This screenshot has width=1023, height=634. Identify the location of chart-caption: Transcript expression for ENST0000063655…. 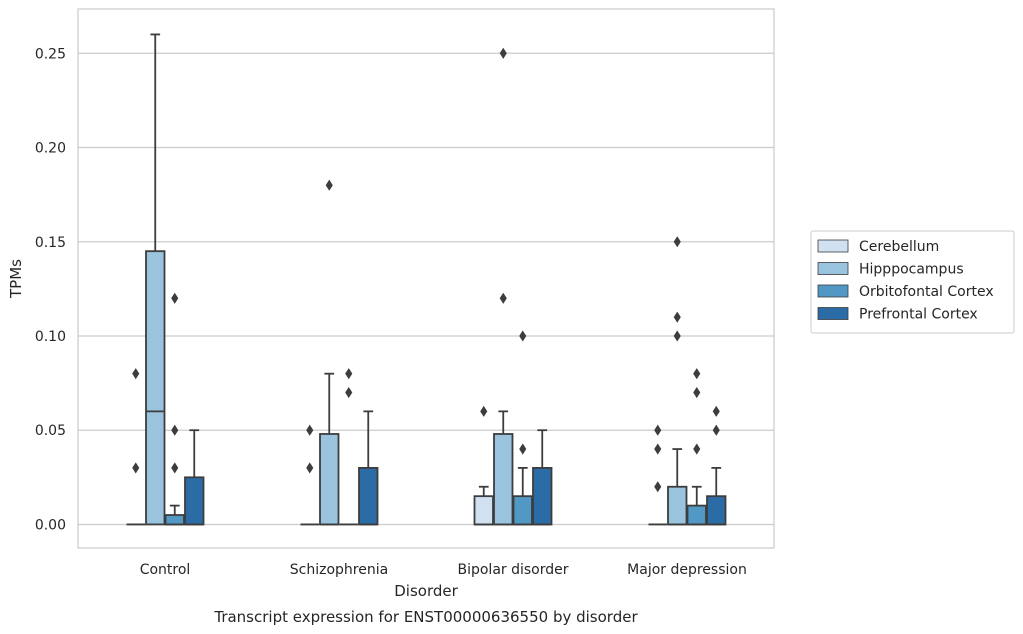
(425, 617).